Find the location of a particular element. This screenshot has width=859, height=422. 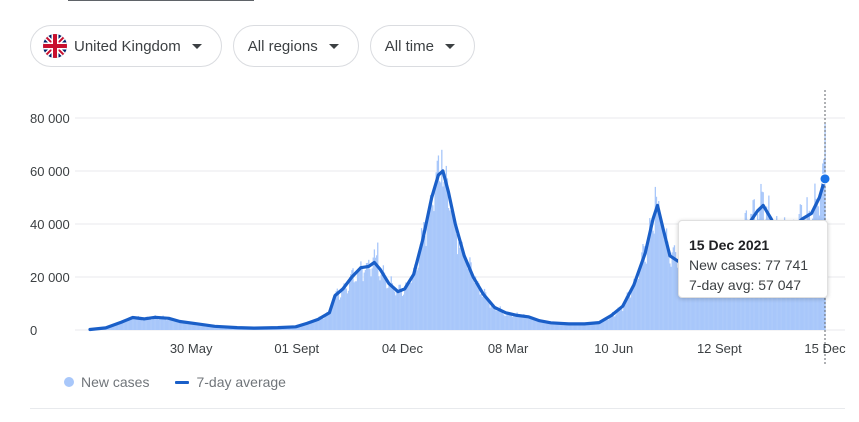

region-dropdown: All regions is located at coordinates (295, 46).